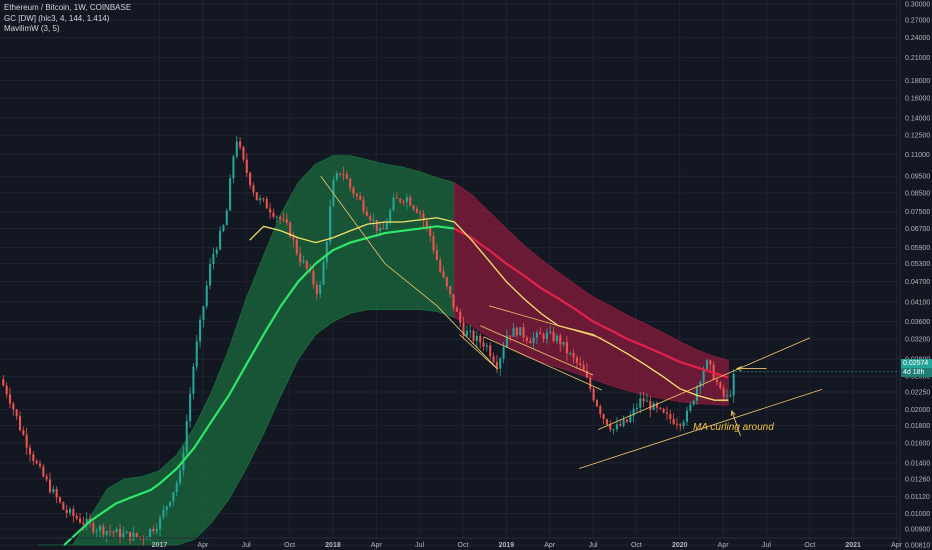  Describe the element at coordinates (57, 18) in the screenshot. I see `indicator-gc-label: GC [DW] (hlc3, 4, 144, 1.414)` at that location.